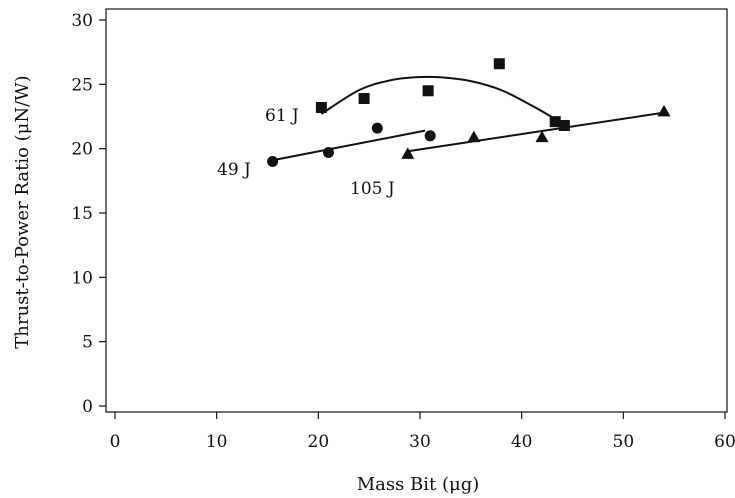  I want to click on y-tick-label-4: 20, so click(82, 150).